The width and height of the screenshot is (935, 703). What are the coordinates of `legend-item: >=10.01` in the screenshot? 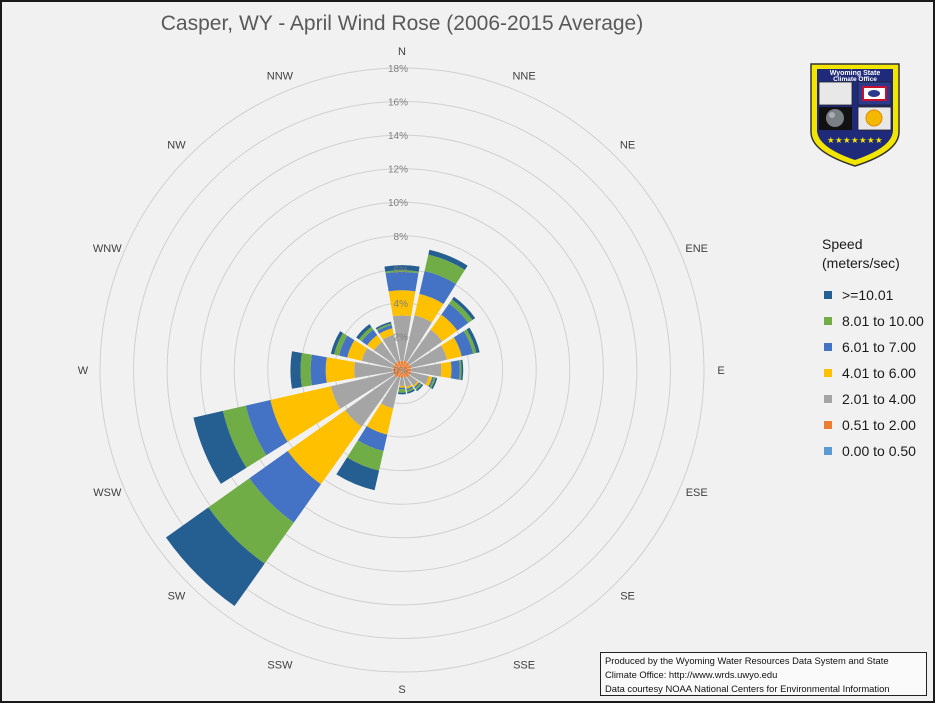 It's located at (877, 295).